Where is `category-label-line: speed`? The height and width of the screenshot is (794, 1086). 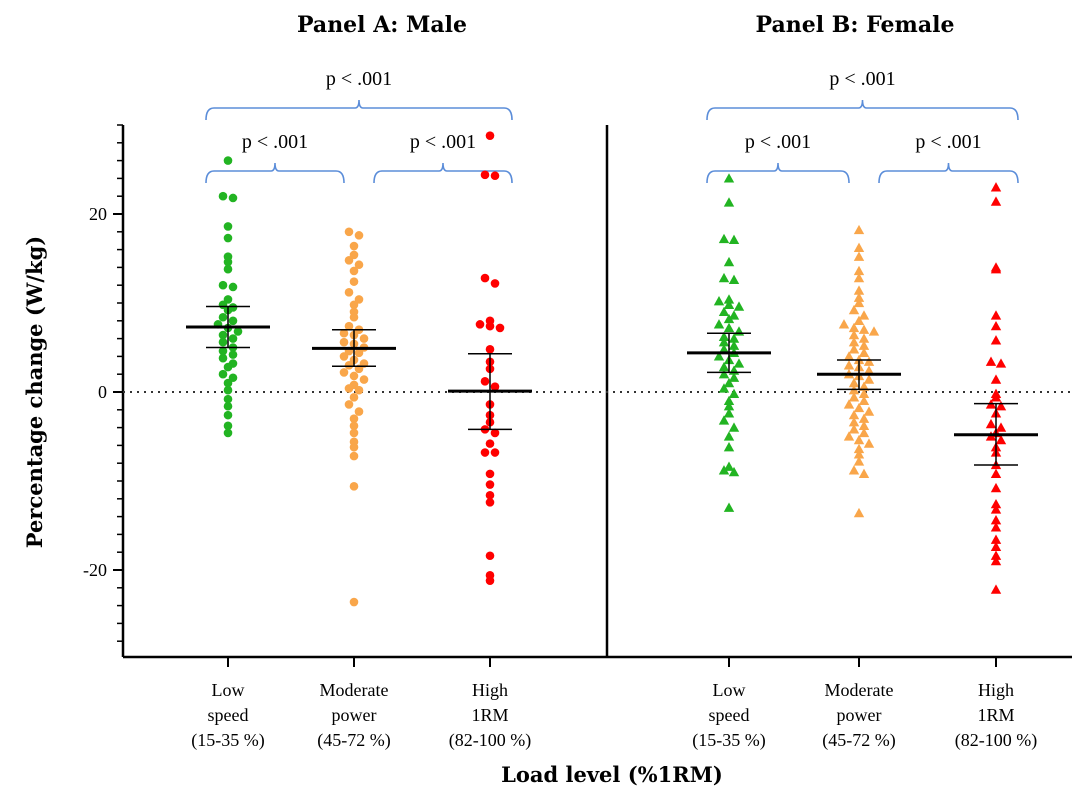 category-label-line: speed is located at coordinates (228, 715).